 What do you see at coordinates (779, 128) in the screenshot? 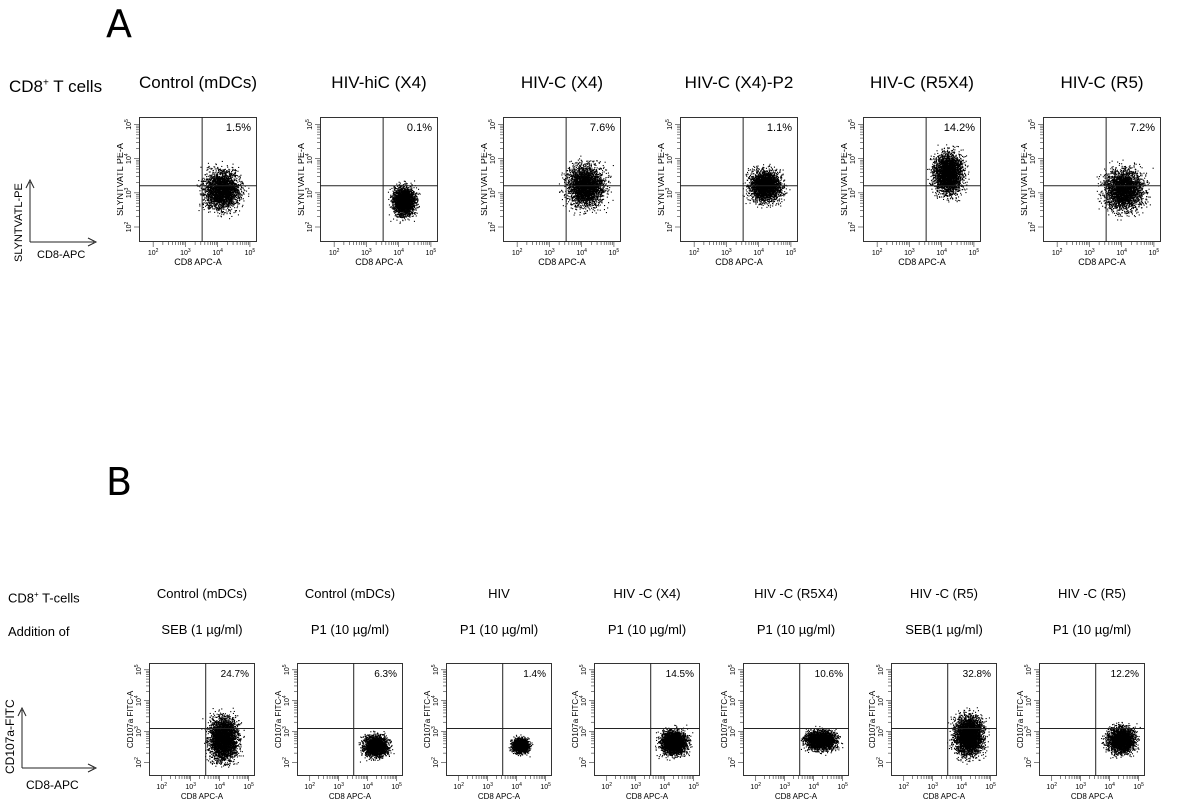
I see `upper-right-percent: 1.1%` at bounding box center [779, 128].